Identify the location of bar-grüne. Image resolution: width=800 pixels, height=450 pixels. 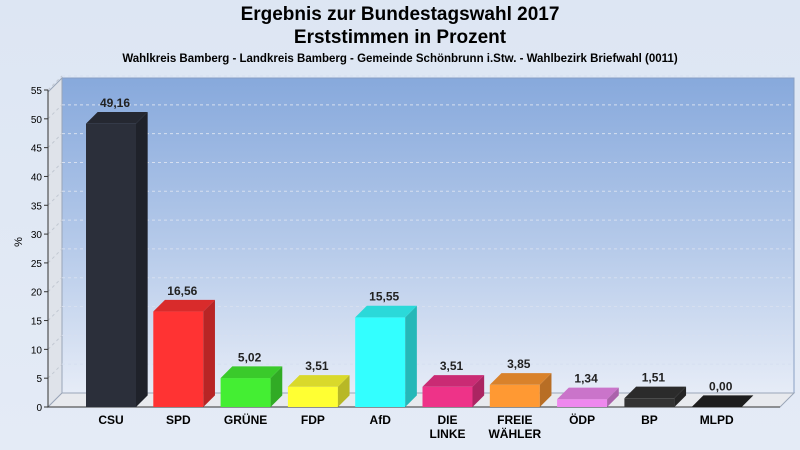
(251, 386).